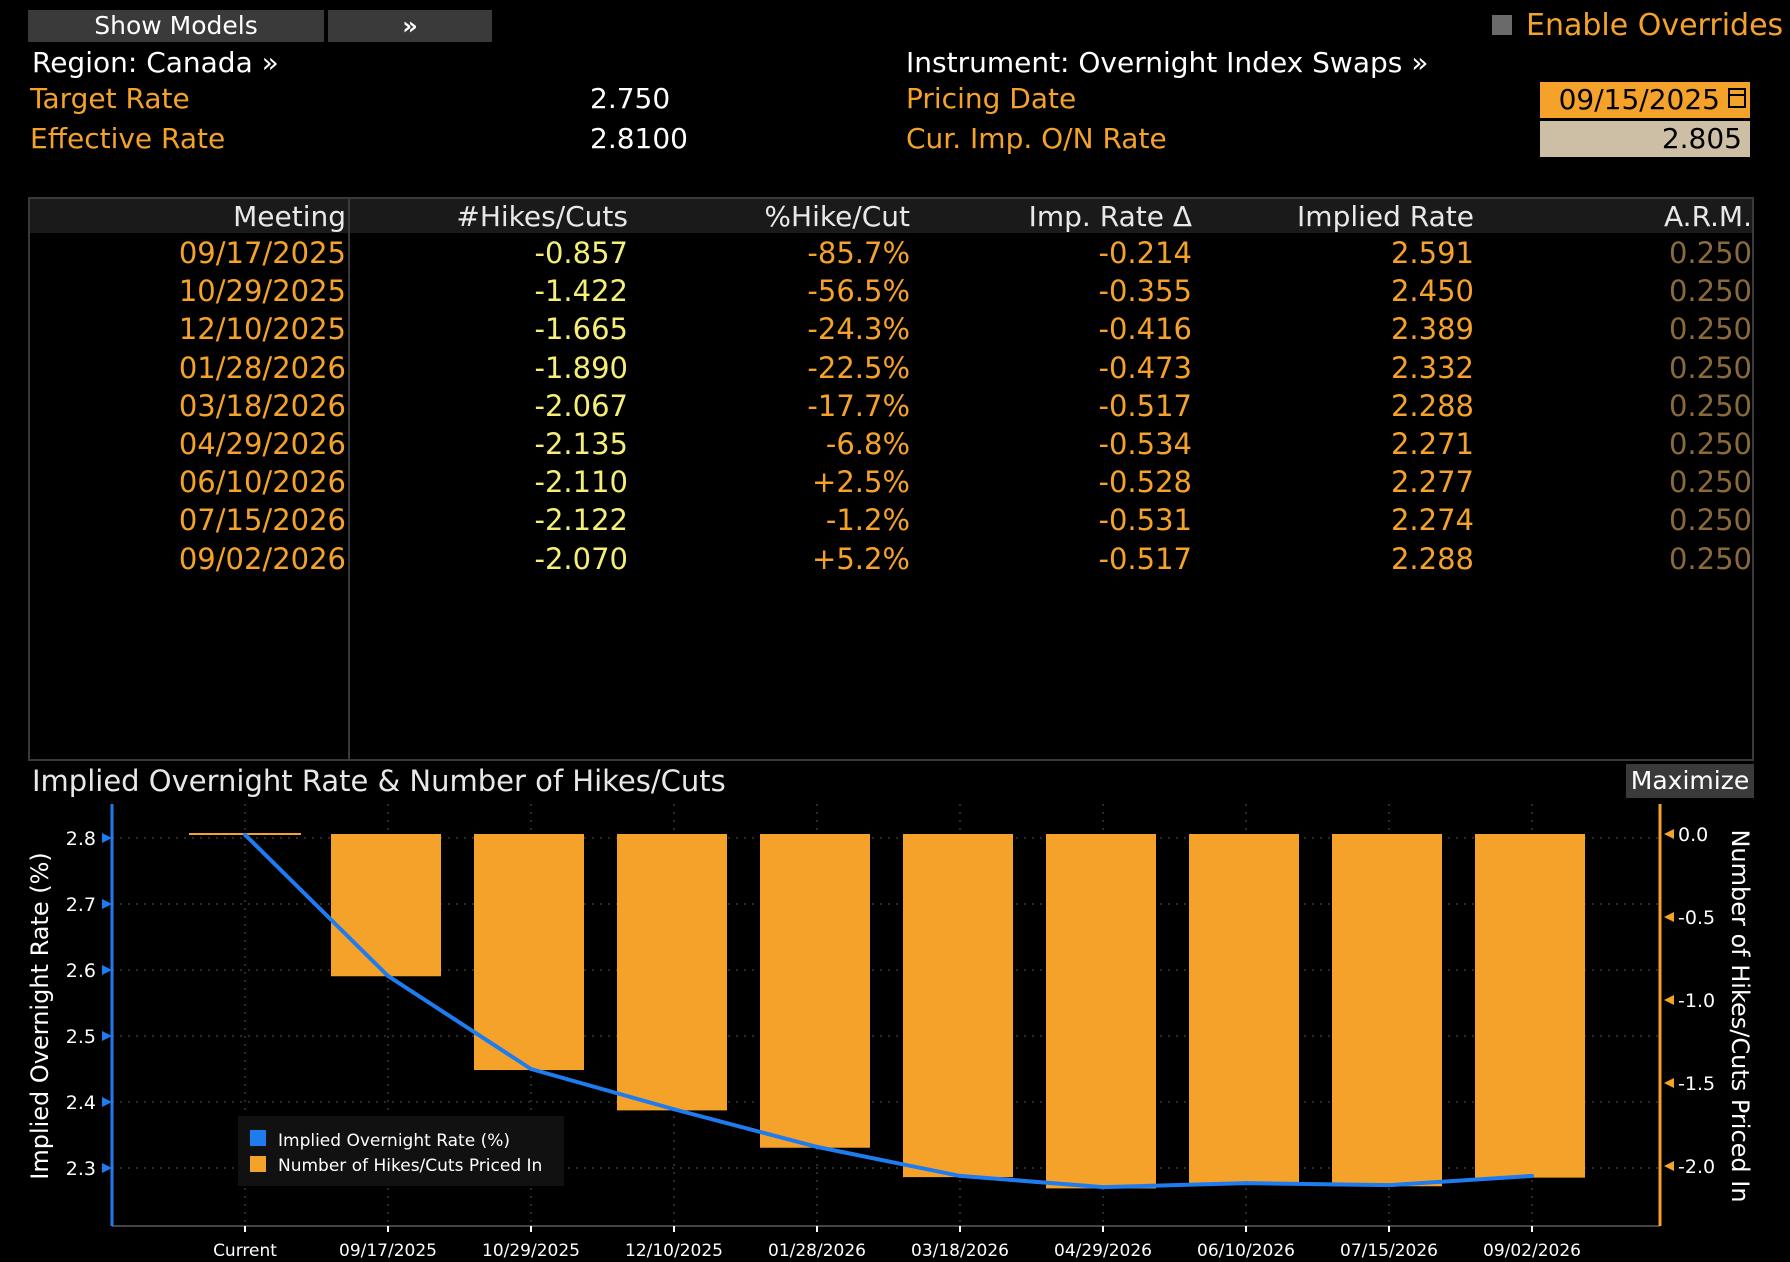 The height and width of the screenshot is (1262, 1790). What do you see at coordinates (289, 216) in the screenshot?
I see `column-header-meeting: Meeting` at bounding box center [289, 216].